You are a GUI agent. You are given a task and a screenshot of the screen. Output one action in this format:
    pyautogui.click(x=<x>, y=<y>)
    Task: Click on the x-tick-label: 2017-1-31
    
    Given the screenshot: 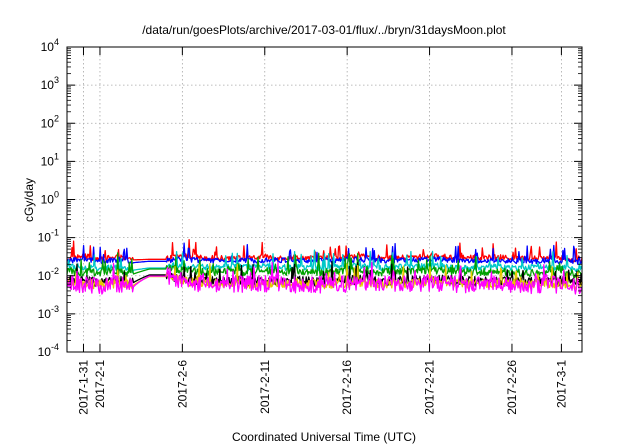 What is the action you would take?
    pyautogui.click(x=83, y=387)
    